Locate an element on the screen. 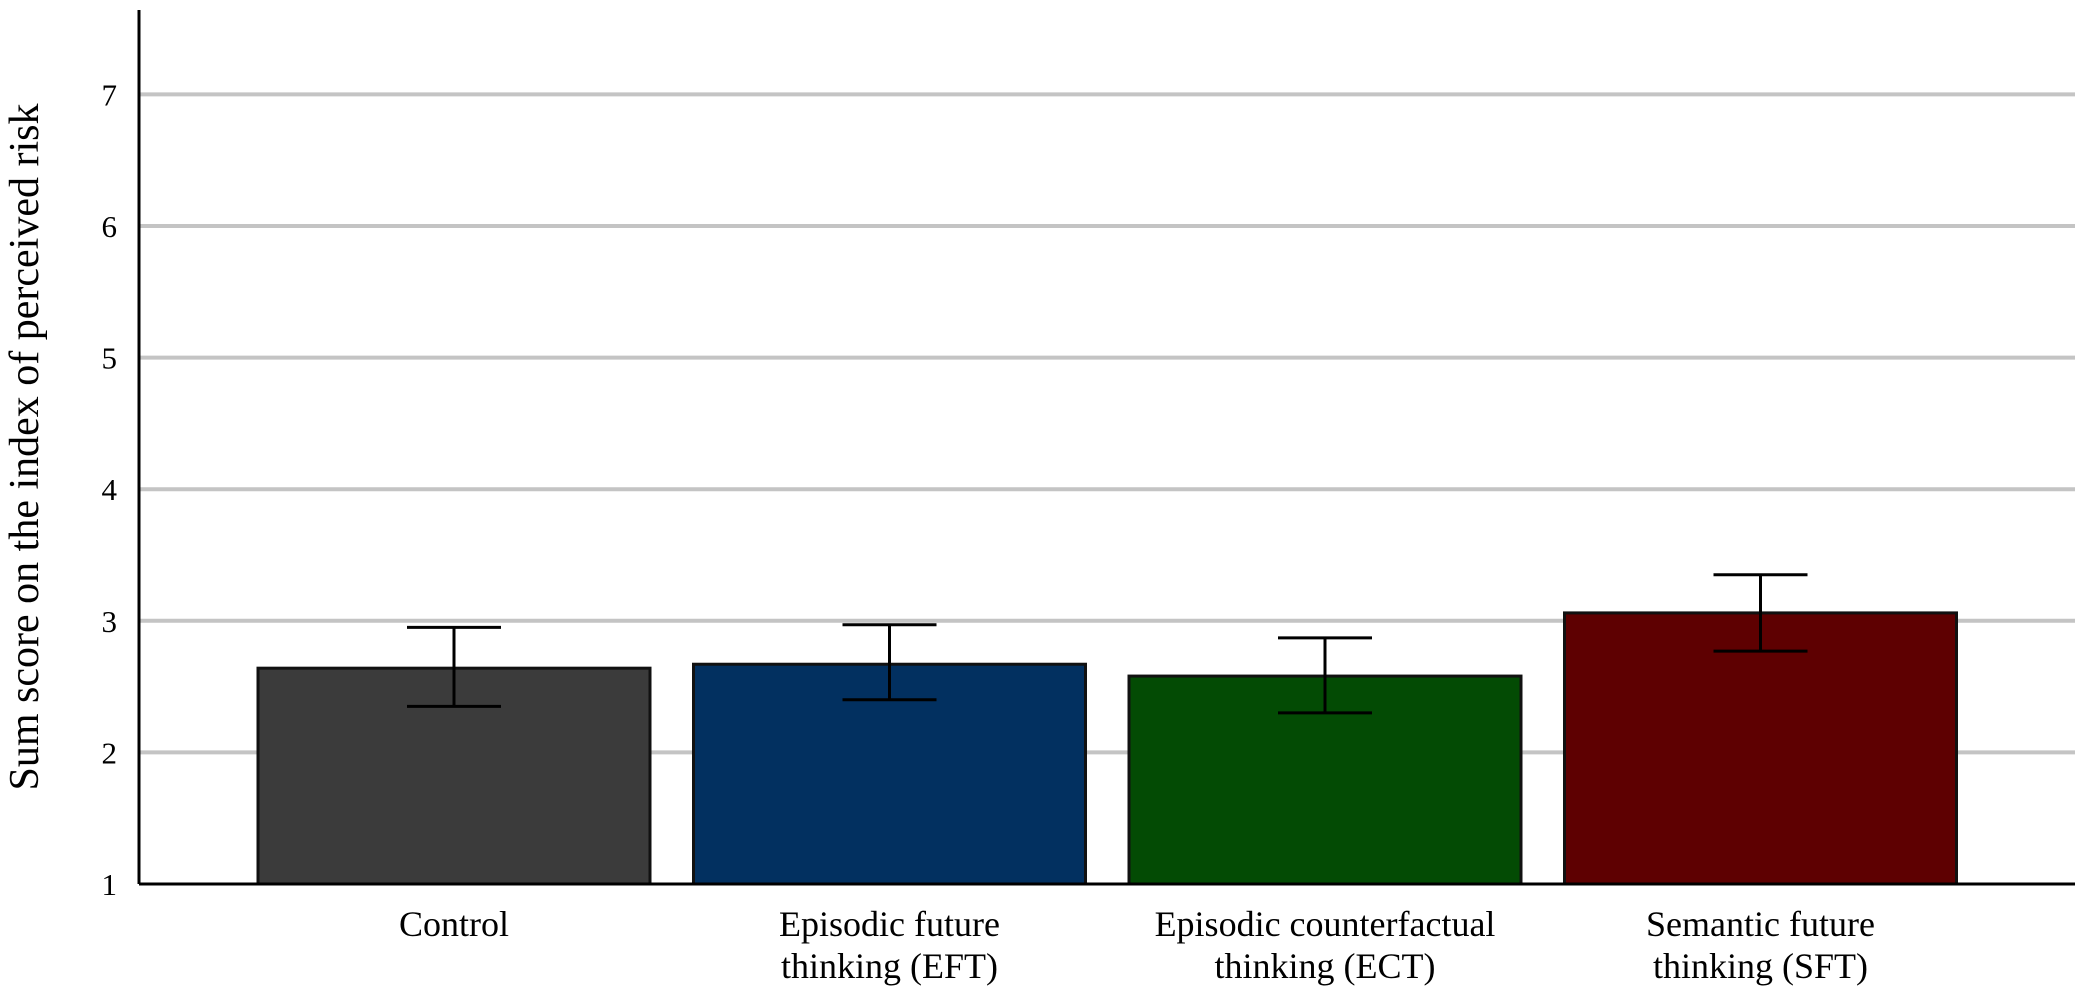 The width and height of the screenshot is (2078, 996). y-tick-labels: 1 2 3 4 5 6 7 is located at coordinates (110, 489).